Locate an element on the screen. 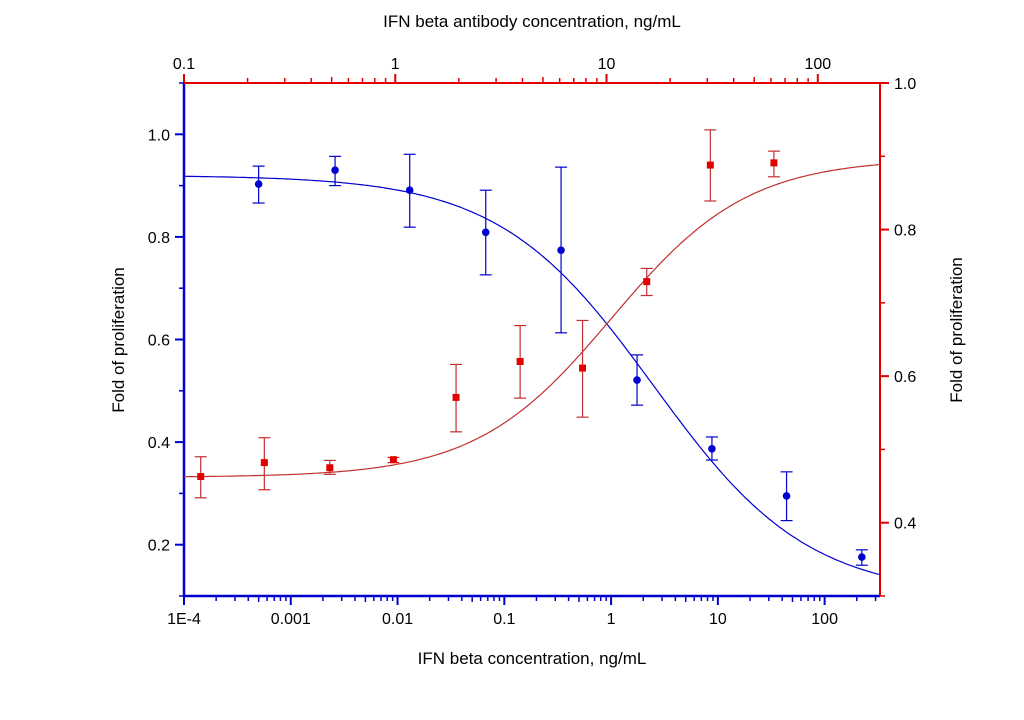  tick-label: 0.001 is located at coordinates (291, 619).